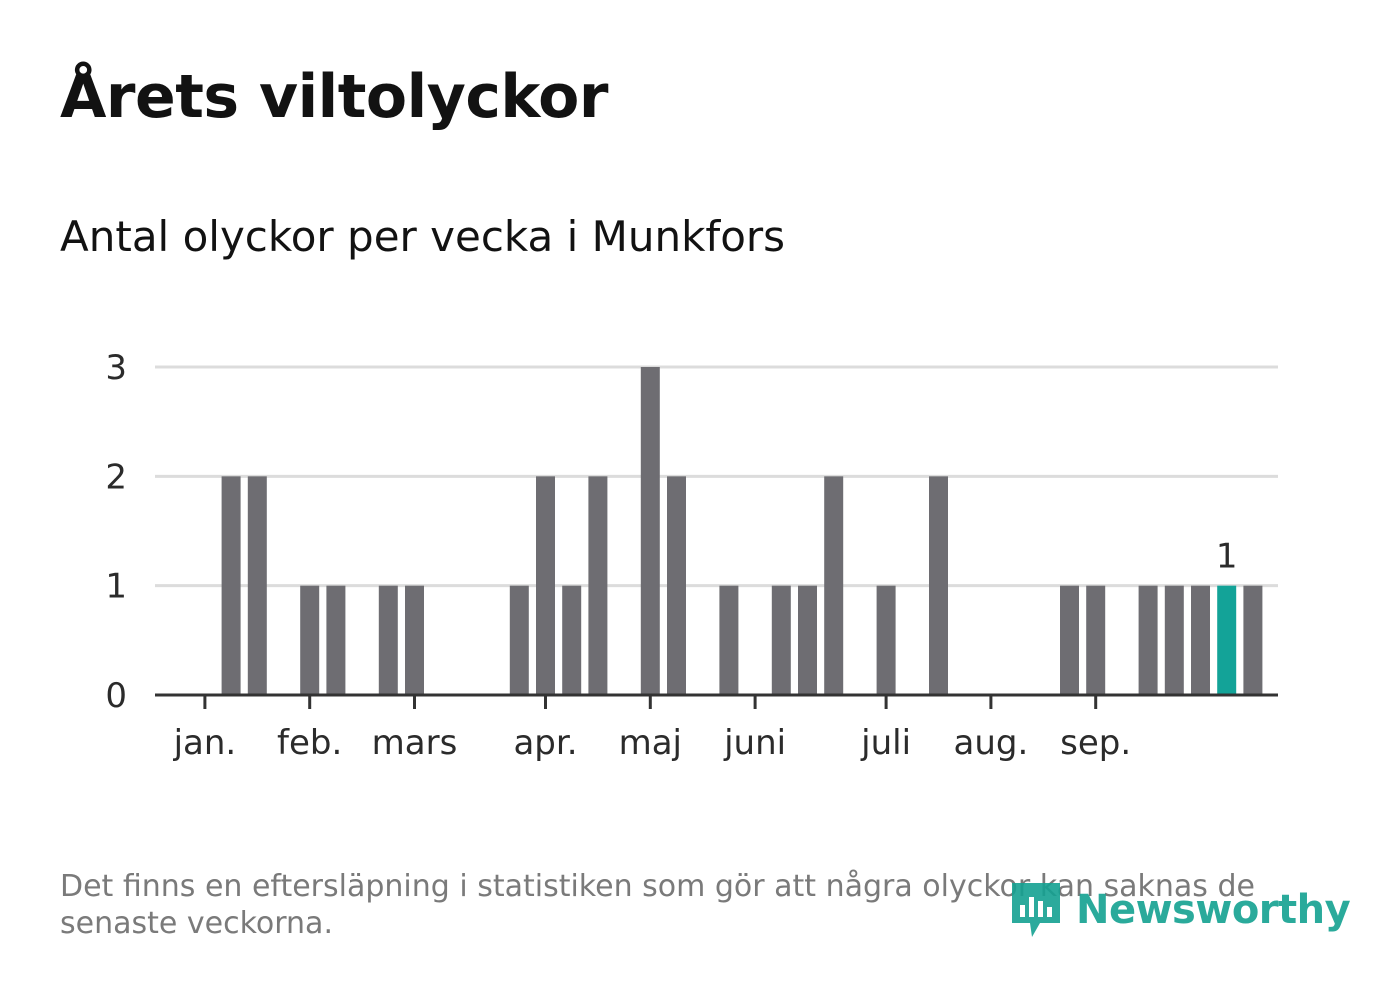 The width and height of the screenshot is (1382, 999). I want to click on data-label: 1, so click(1227, 557).